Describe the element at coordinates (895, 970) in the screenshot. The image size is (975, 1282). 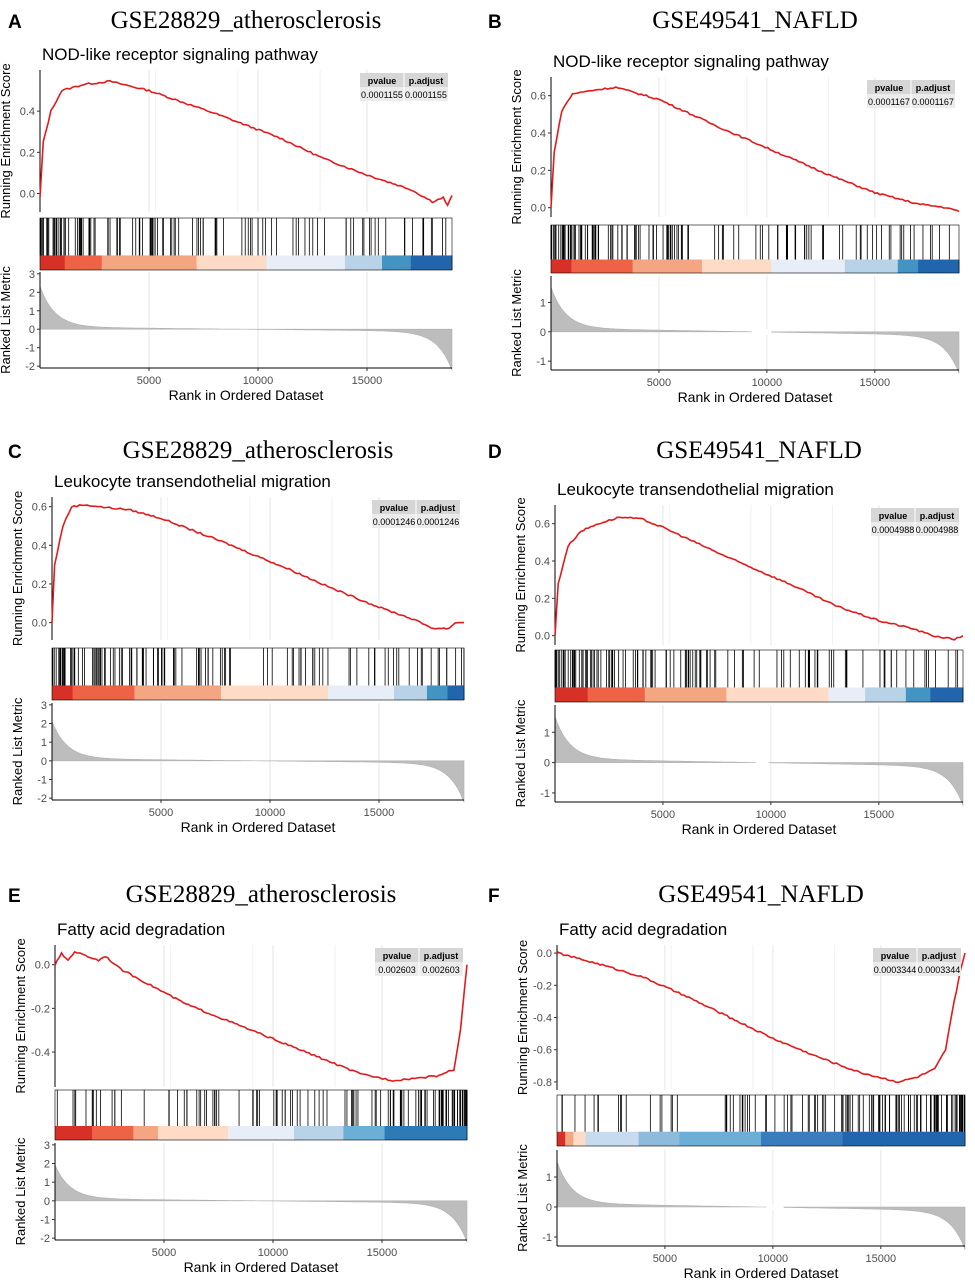
I see `table-pvalue: 0.0003344` at that location.